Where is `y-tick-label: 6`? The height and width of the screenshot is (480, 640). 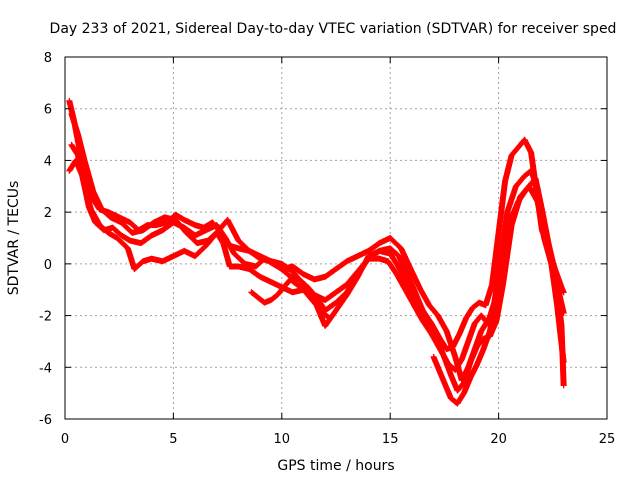
y-tick-label: 6 is located at coordinates (48, 110).